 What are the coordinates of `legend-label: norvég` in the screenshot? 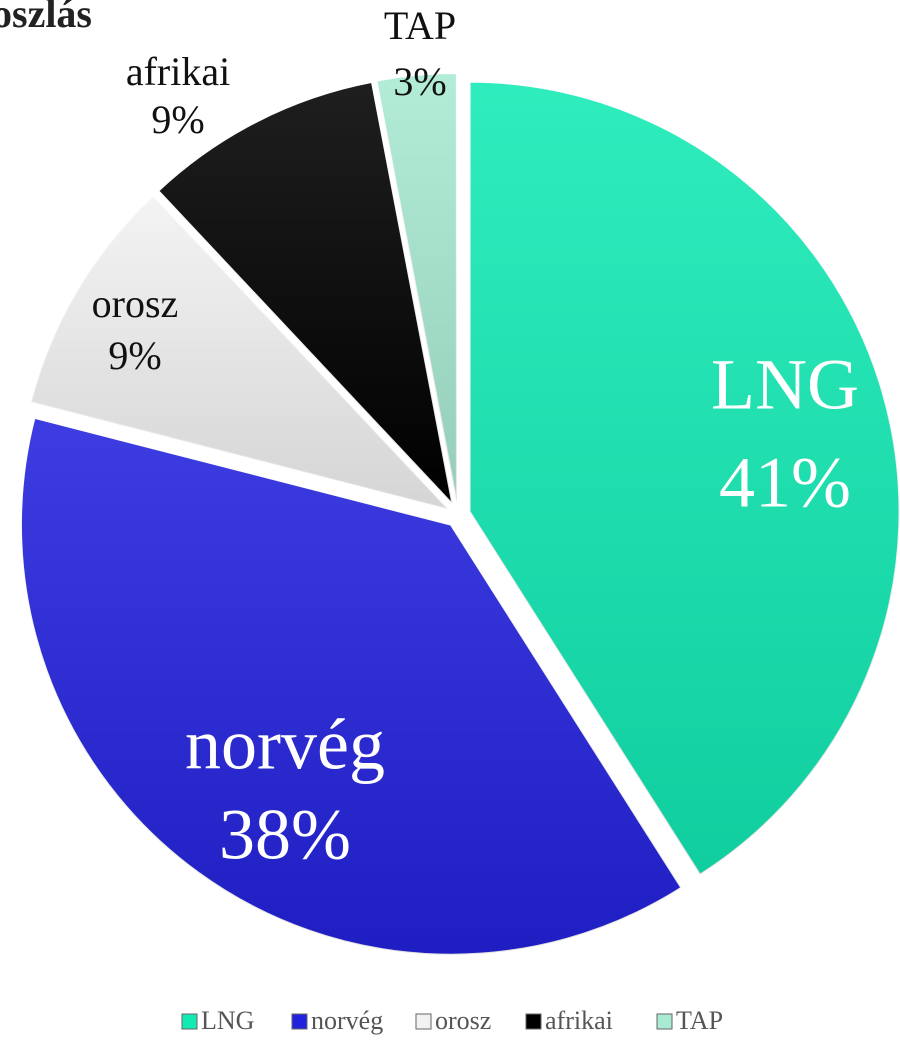 It's located at (347, 1020).